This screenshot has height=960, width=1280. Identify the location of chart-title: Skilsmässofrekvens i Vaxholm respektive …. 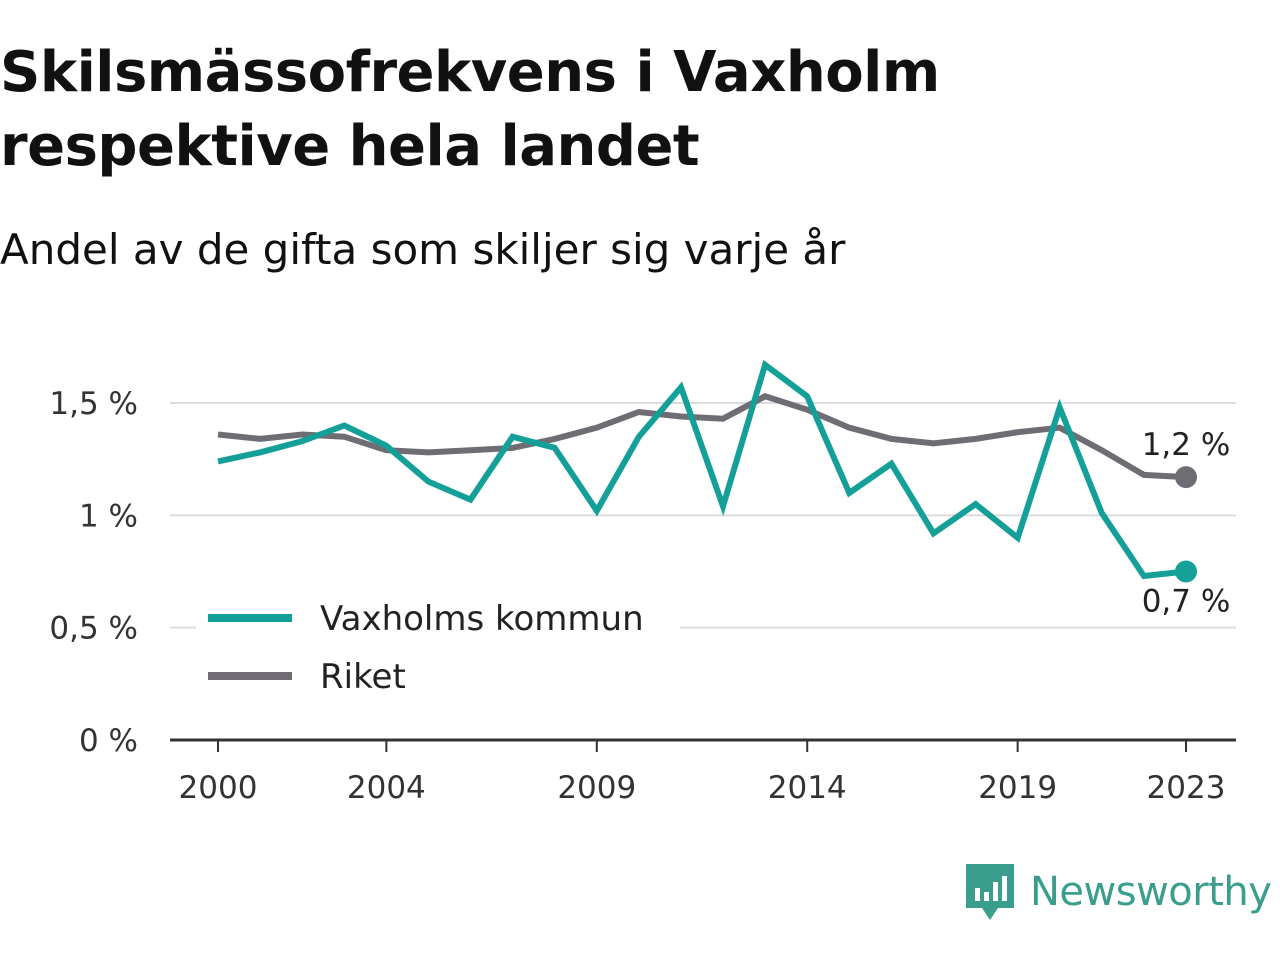
(470, 109).